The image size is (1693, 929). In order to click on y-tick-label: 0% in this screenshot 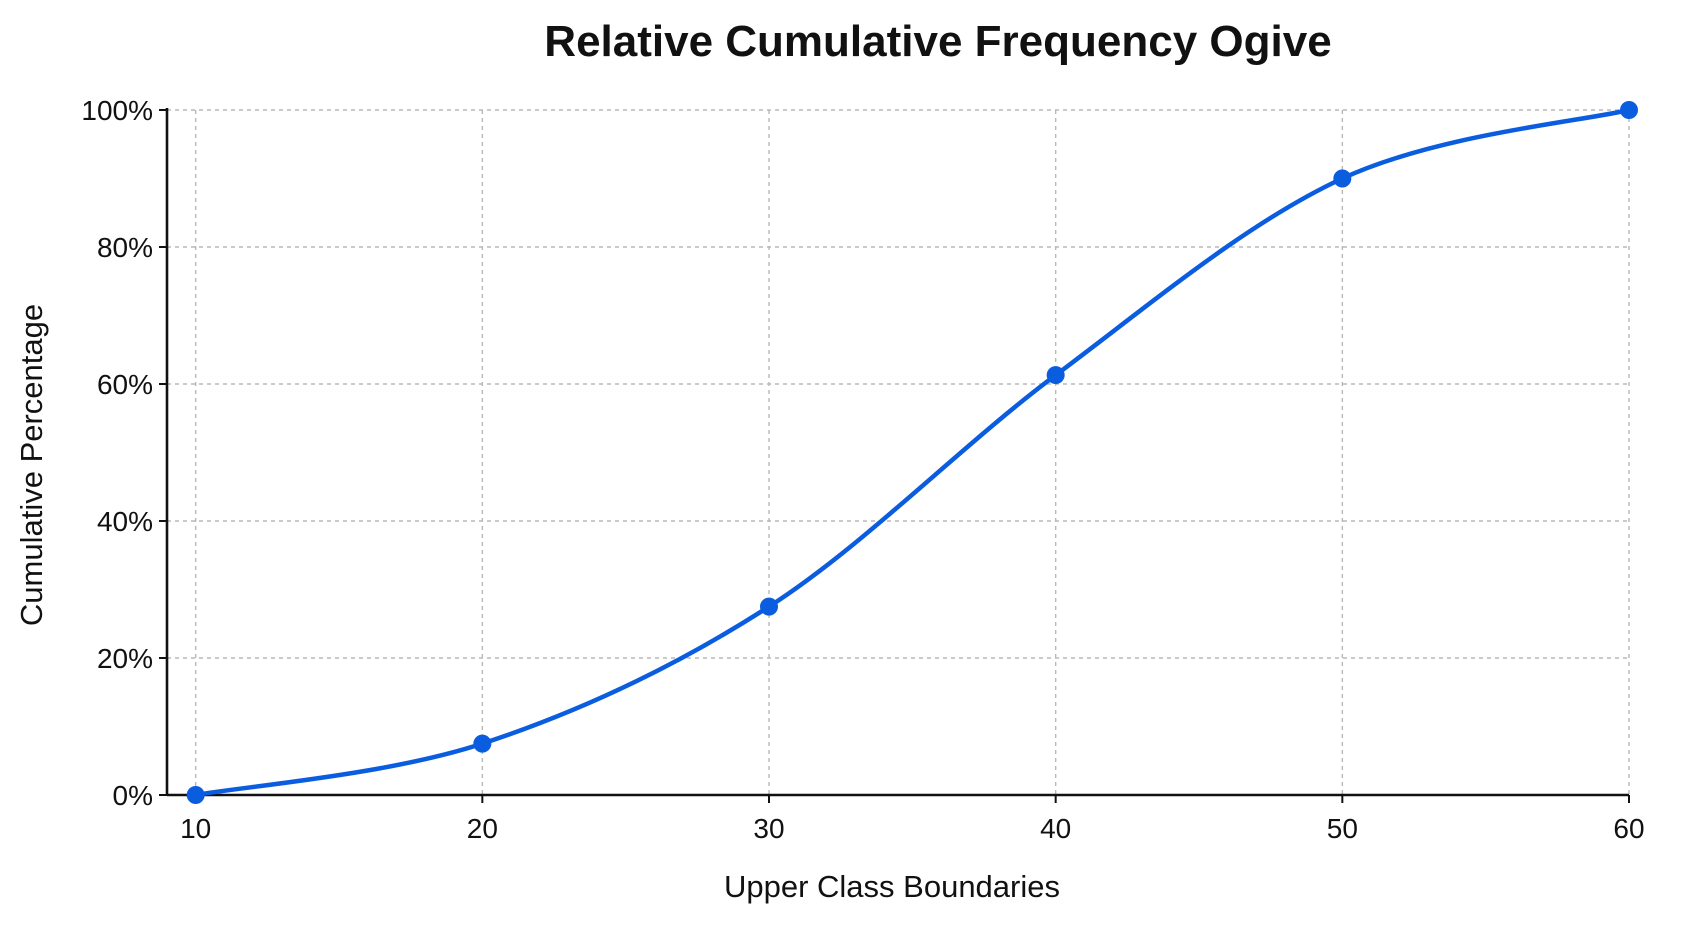, I will do `click(133, 795)`.